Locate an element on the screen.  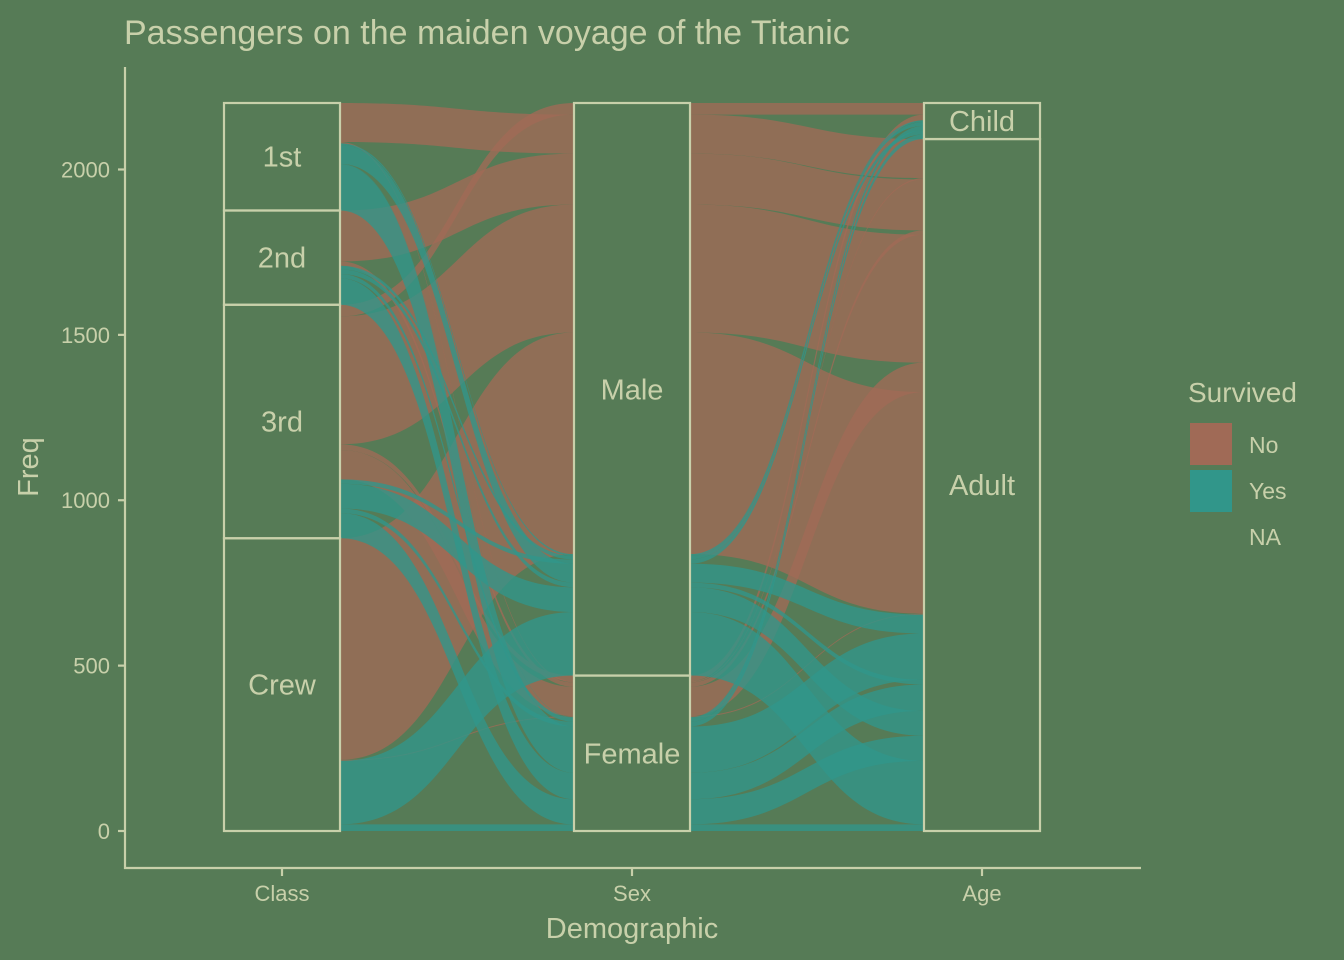
stratum-label-sex-female: Female is located at coordinates (632, 754).